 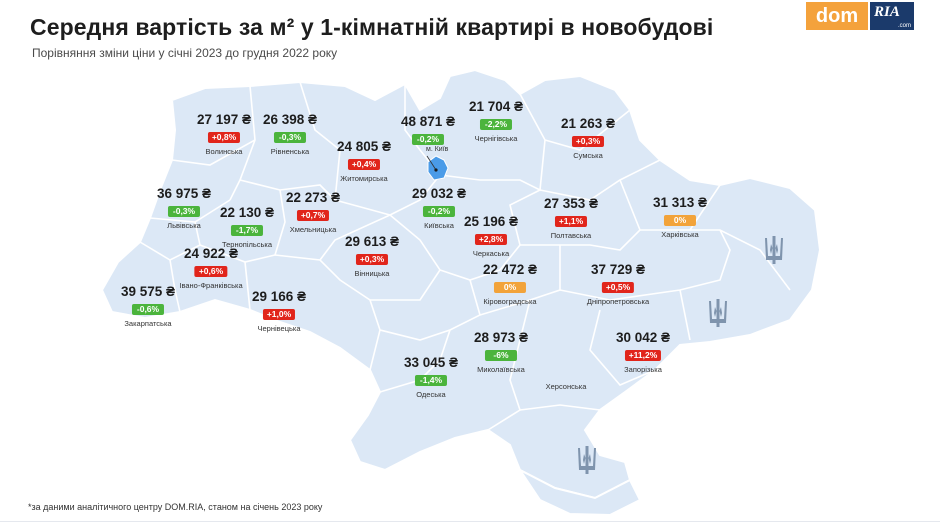 What do you see at coordinates (372, 241) in the screenshot?
I see `region-price: 29 613 ₴` at bounding box center [372, 241].